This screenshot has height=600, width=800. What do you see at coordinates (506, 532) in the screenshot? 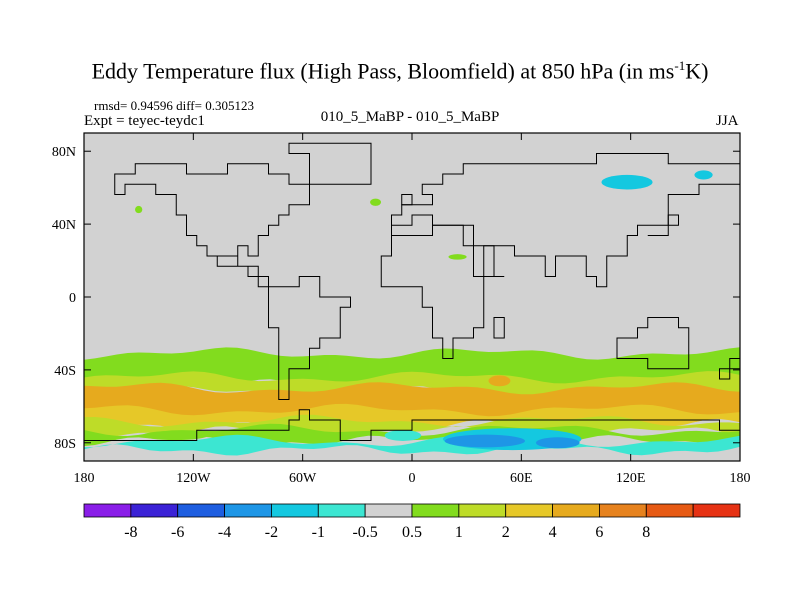
I see `colorbar-label: 2` at bounding box center [506, 532].